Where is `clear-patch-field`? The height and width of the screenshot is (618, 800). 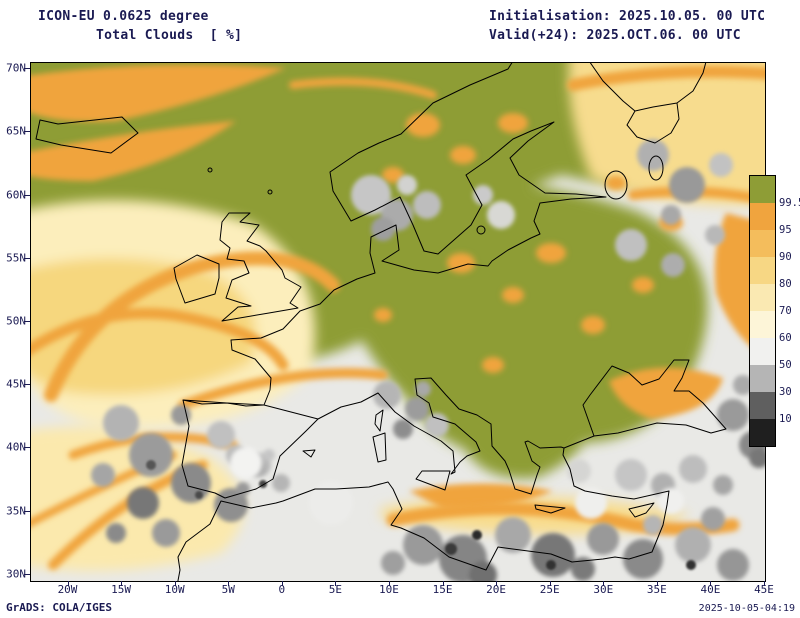 clear-patch-field is located at coordinates (457, 486).